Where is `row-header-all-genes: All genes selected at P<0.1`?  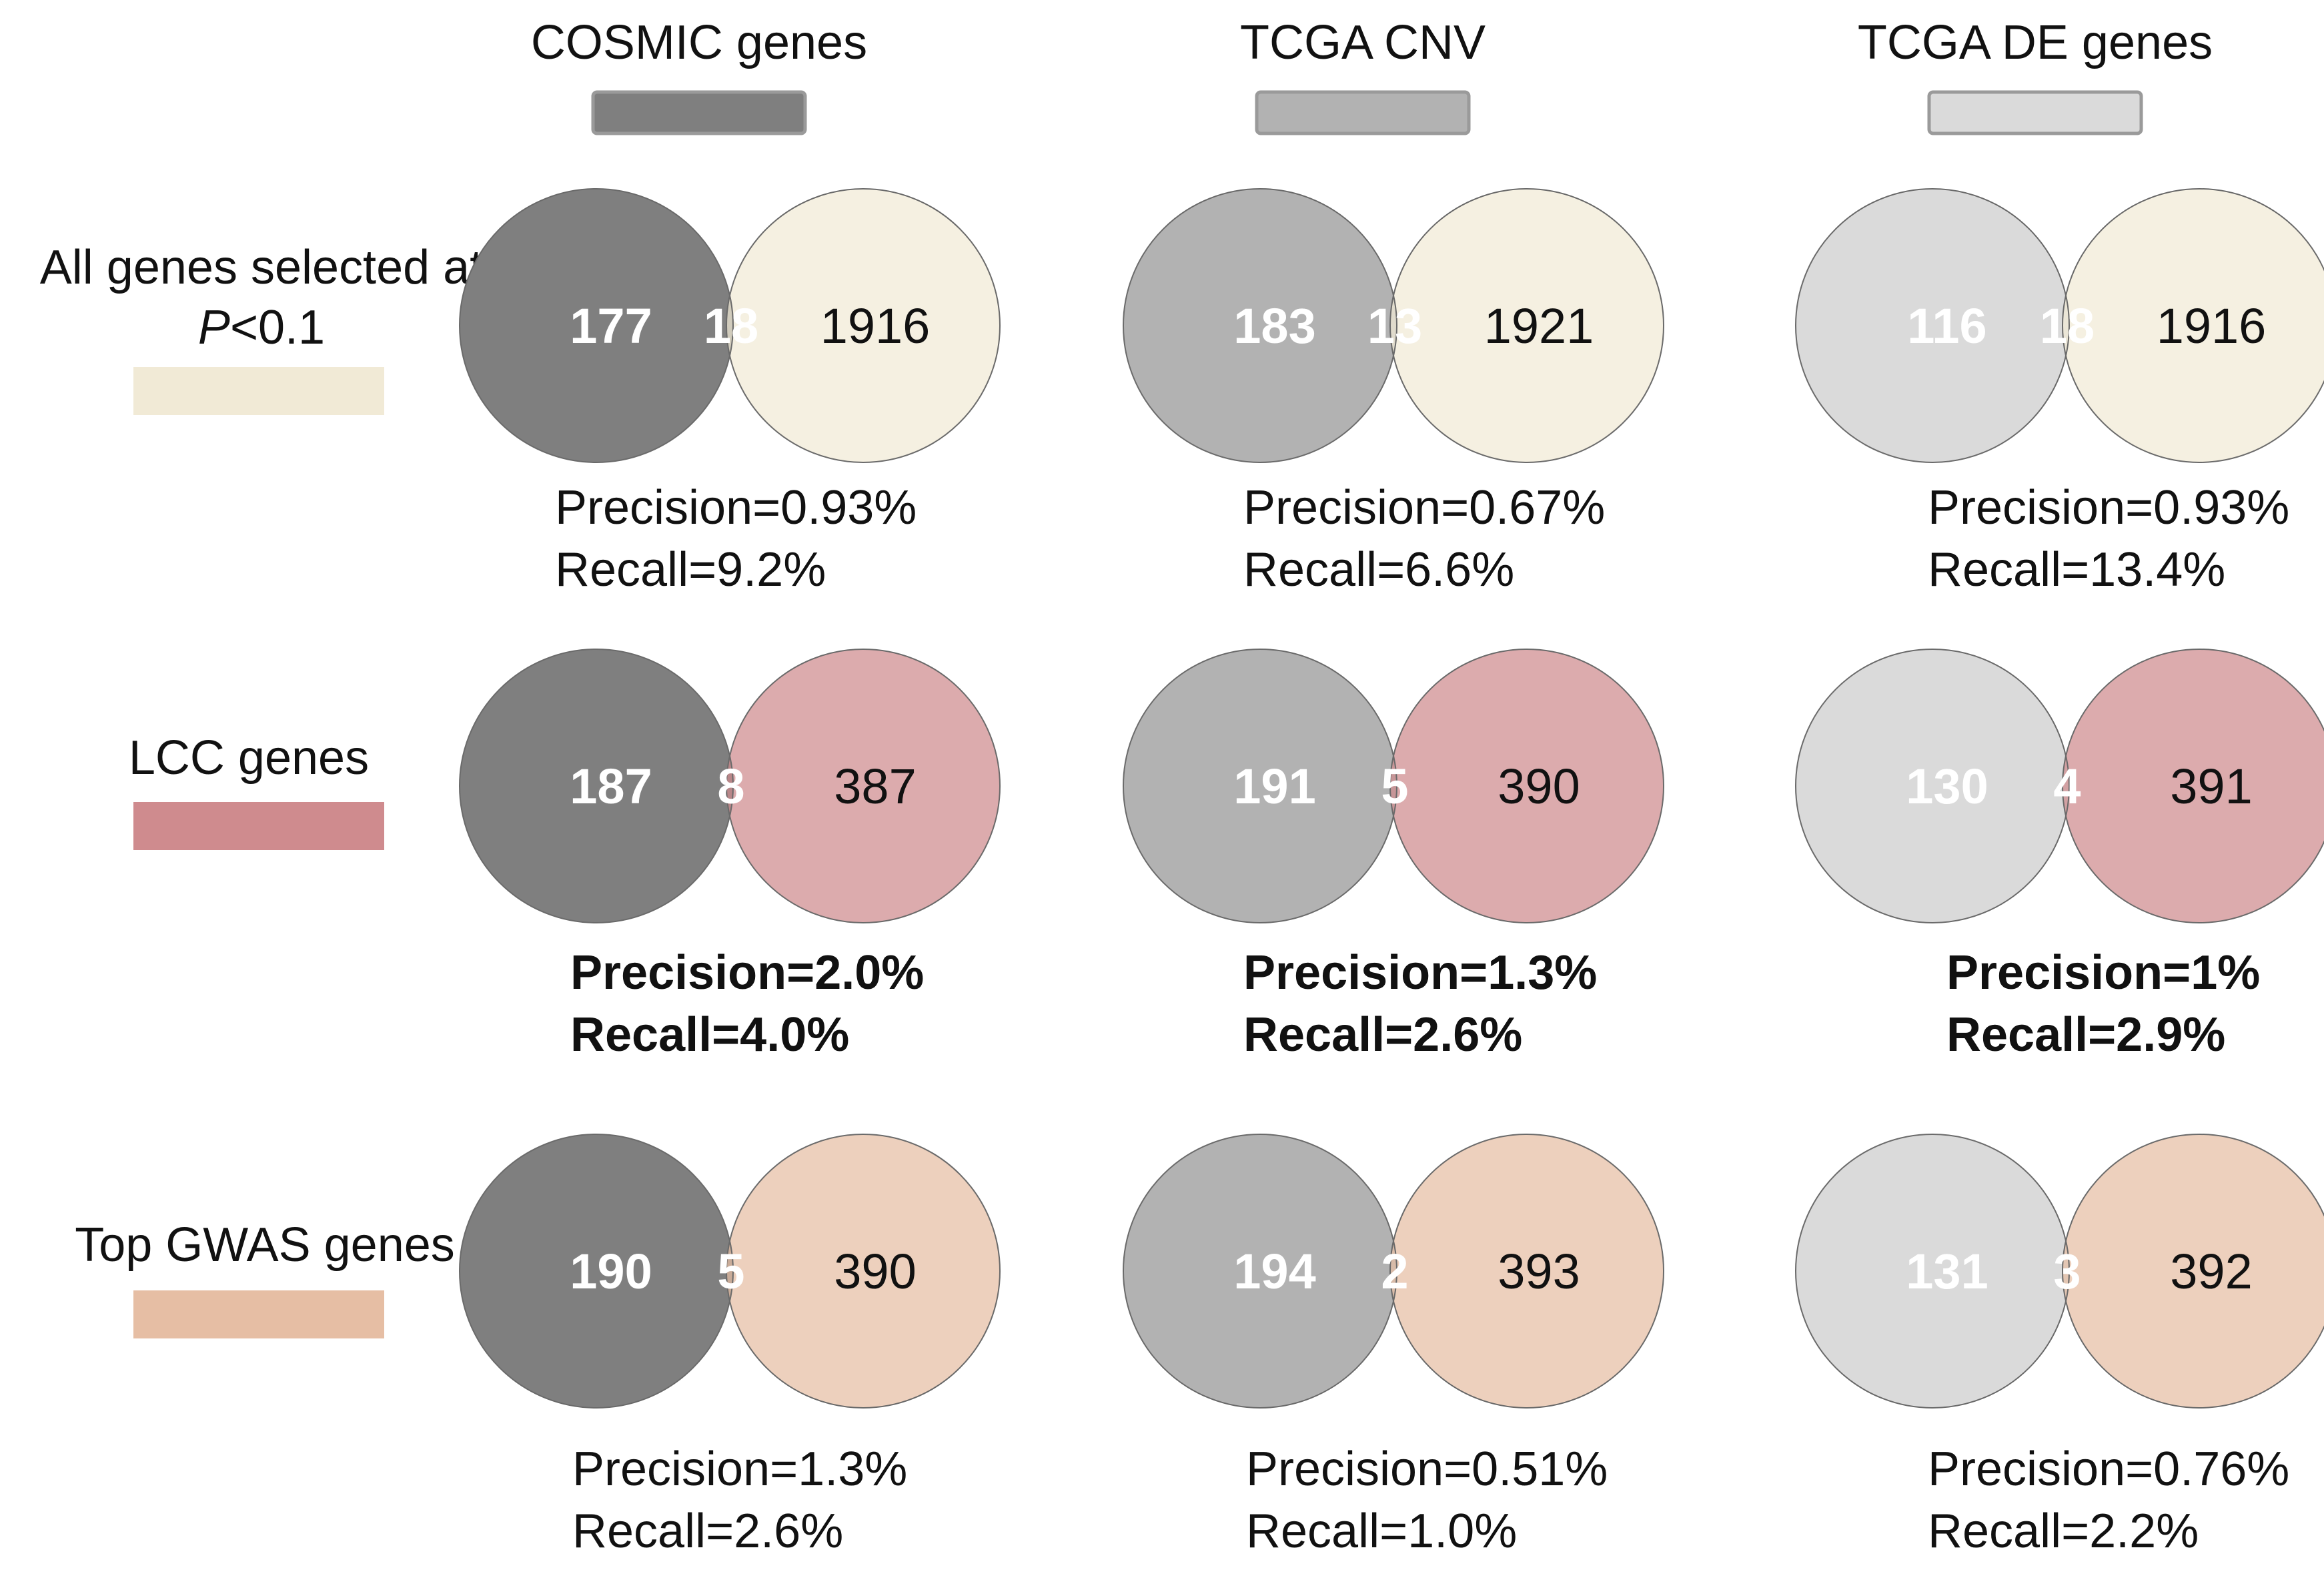 row-header-all-genes: All genes selected at P<0.1 is located at coordinates (261, 328).